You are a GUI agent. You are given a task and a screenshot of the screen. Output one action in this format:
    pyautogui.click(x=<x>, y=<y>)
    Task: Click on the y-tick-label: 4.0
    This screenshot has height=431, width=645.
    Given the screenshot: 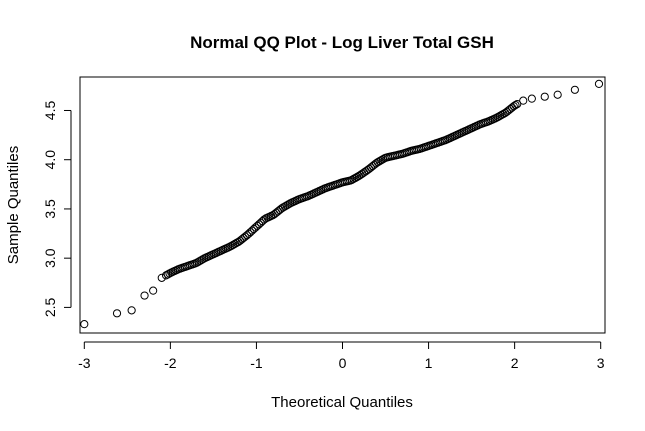 What is the action you would take?
    pyautogui.click(x=50, y=160)
    